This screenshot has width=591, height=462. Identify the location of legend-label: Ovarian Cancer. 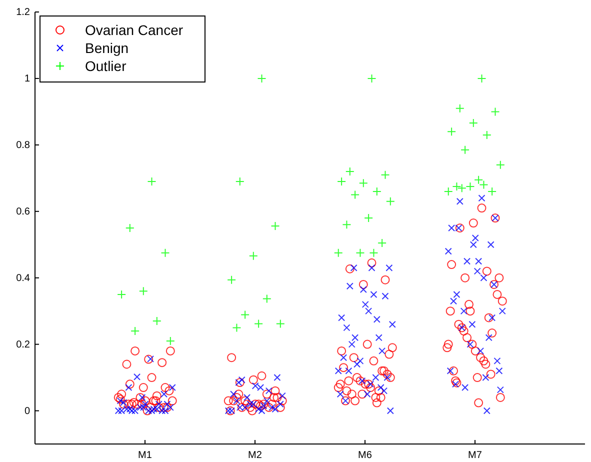
(134, 30).